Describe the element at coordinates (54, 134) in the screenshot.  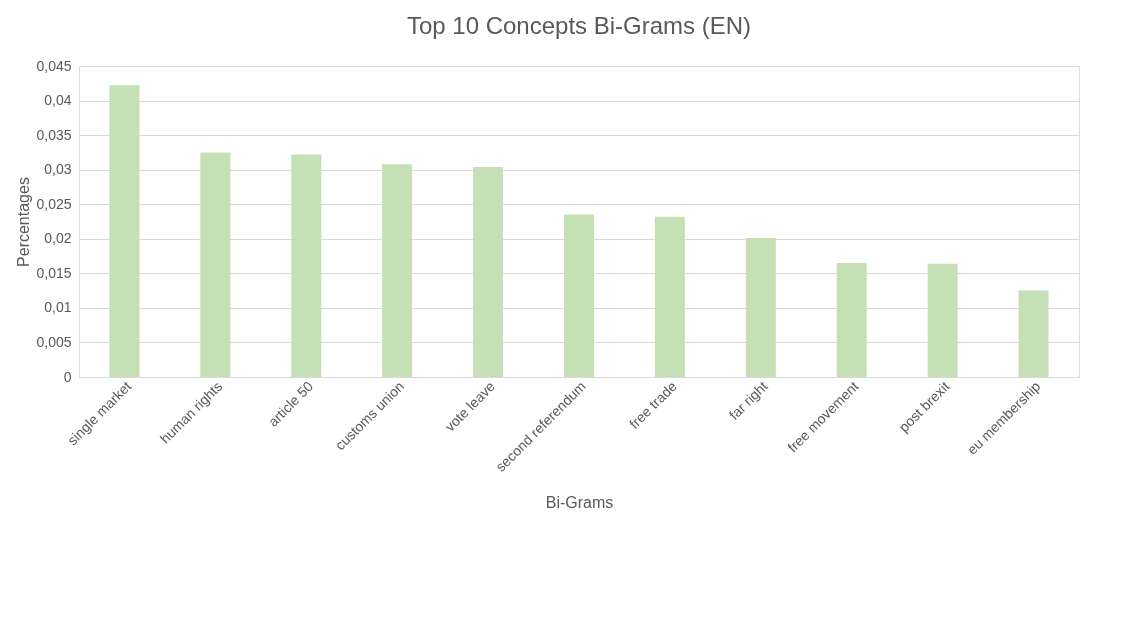
I see `y-tick-label: 0,035` at that location.